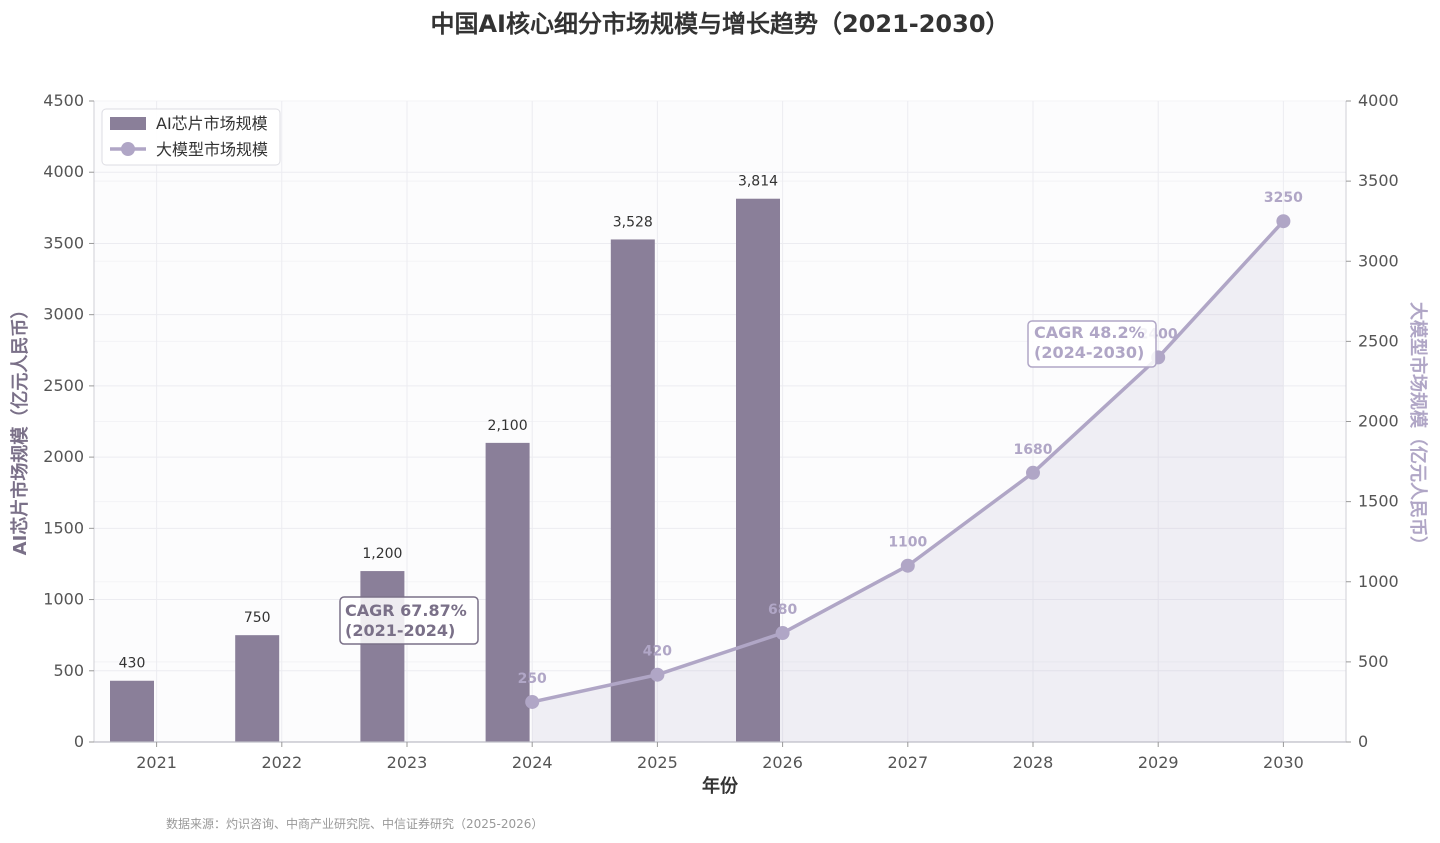 This screenshot has width=1440, height=843. What do you see at coordinates (281, 762) in the screenshot?
I see `x-tick-label: 2022` at bounding box center [281, 762].